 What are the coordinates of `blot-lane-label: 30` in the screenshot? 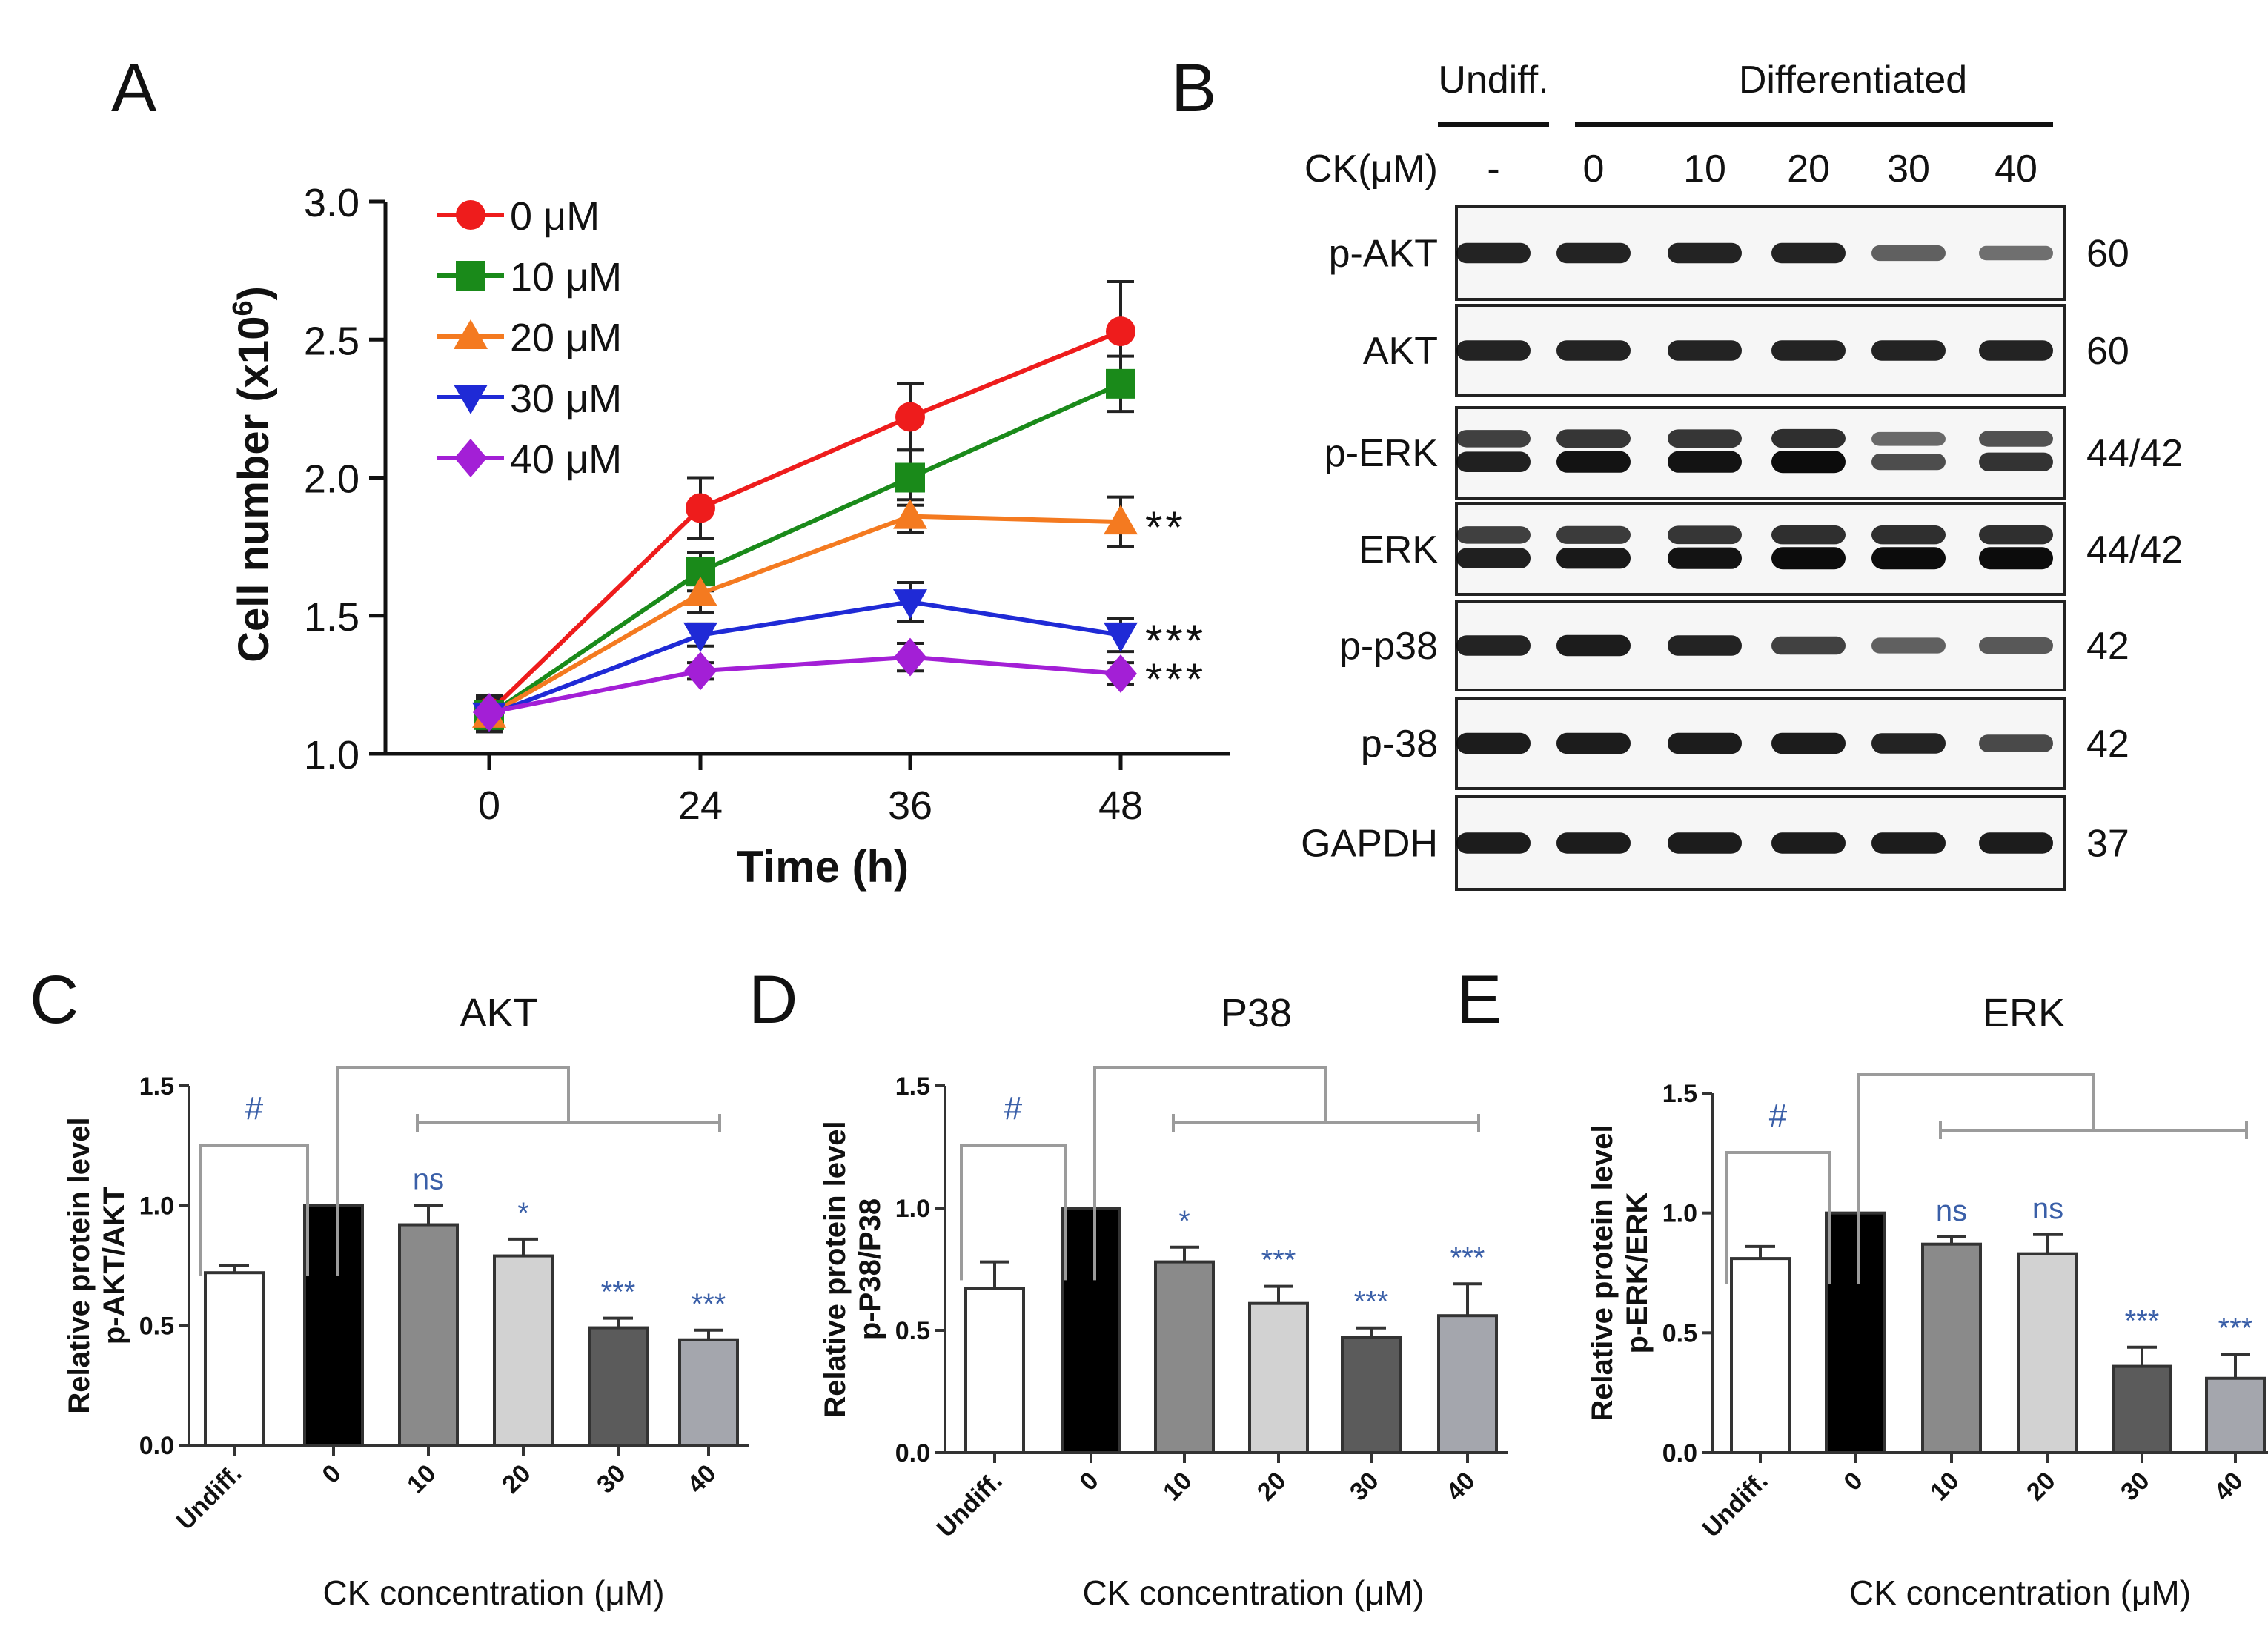 It's located at (1909, 168).